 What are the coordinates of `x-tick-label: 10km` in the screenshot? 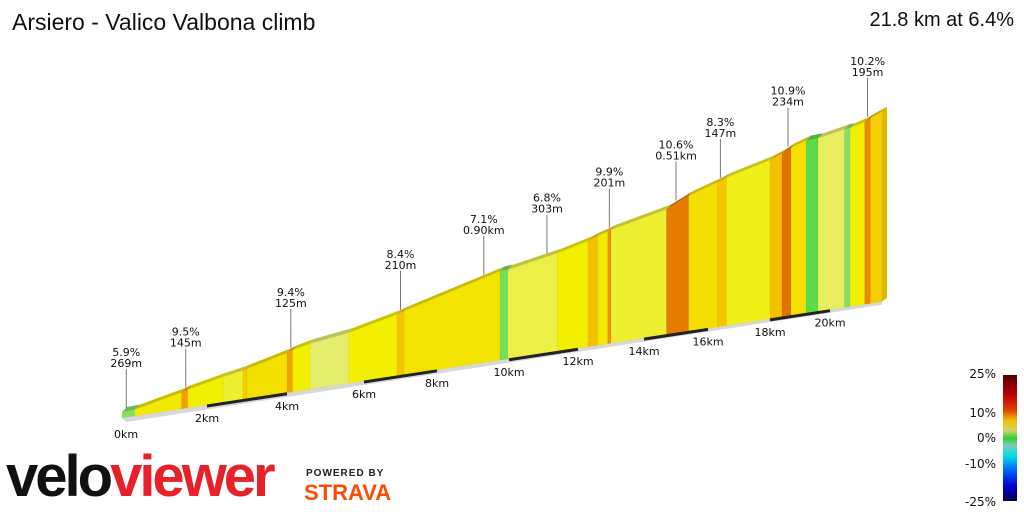 It's located at (508, 372).